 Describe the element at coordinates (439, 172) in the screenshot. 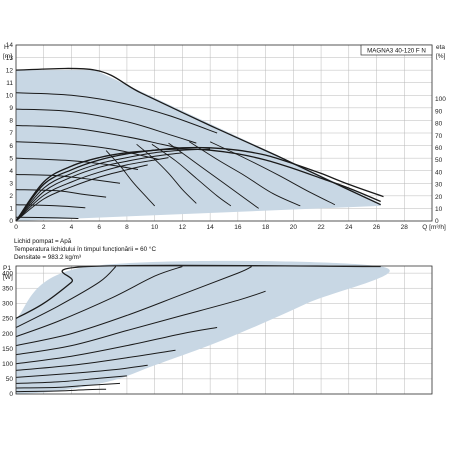

I see `efficiency-tick-label: 40` at that location.